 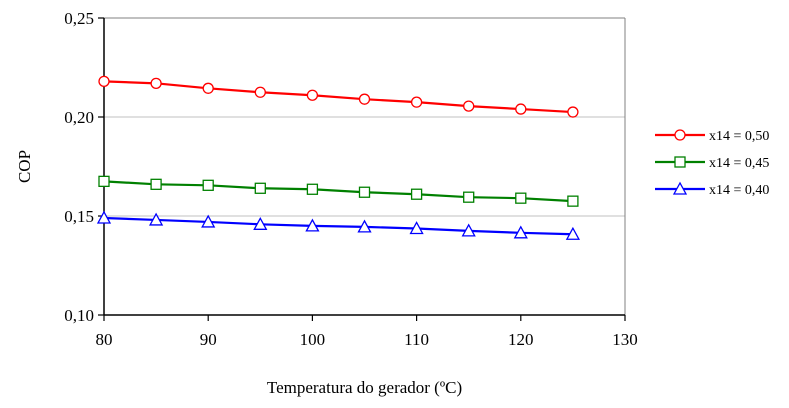 What do you see at coordinates (364, 387) in the screenshot?
I see `x-axis-title: Temperatura do gerador (ºC)` at bounding box center [364, 387].